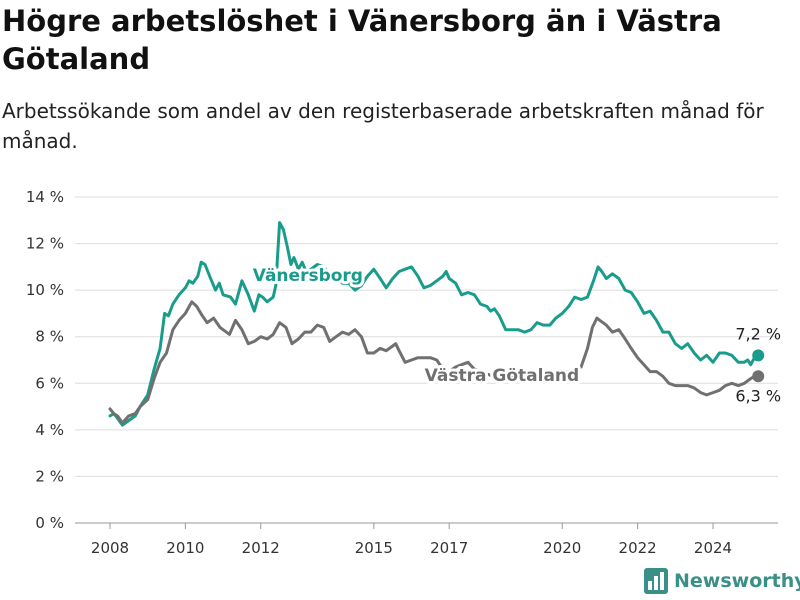 The image size is (800, 600). Describe the element at coordinates (49, 430) in the screenshot. I see `y-tick-label: 4 %` at that location.